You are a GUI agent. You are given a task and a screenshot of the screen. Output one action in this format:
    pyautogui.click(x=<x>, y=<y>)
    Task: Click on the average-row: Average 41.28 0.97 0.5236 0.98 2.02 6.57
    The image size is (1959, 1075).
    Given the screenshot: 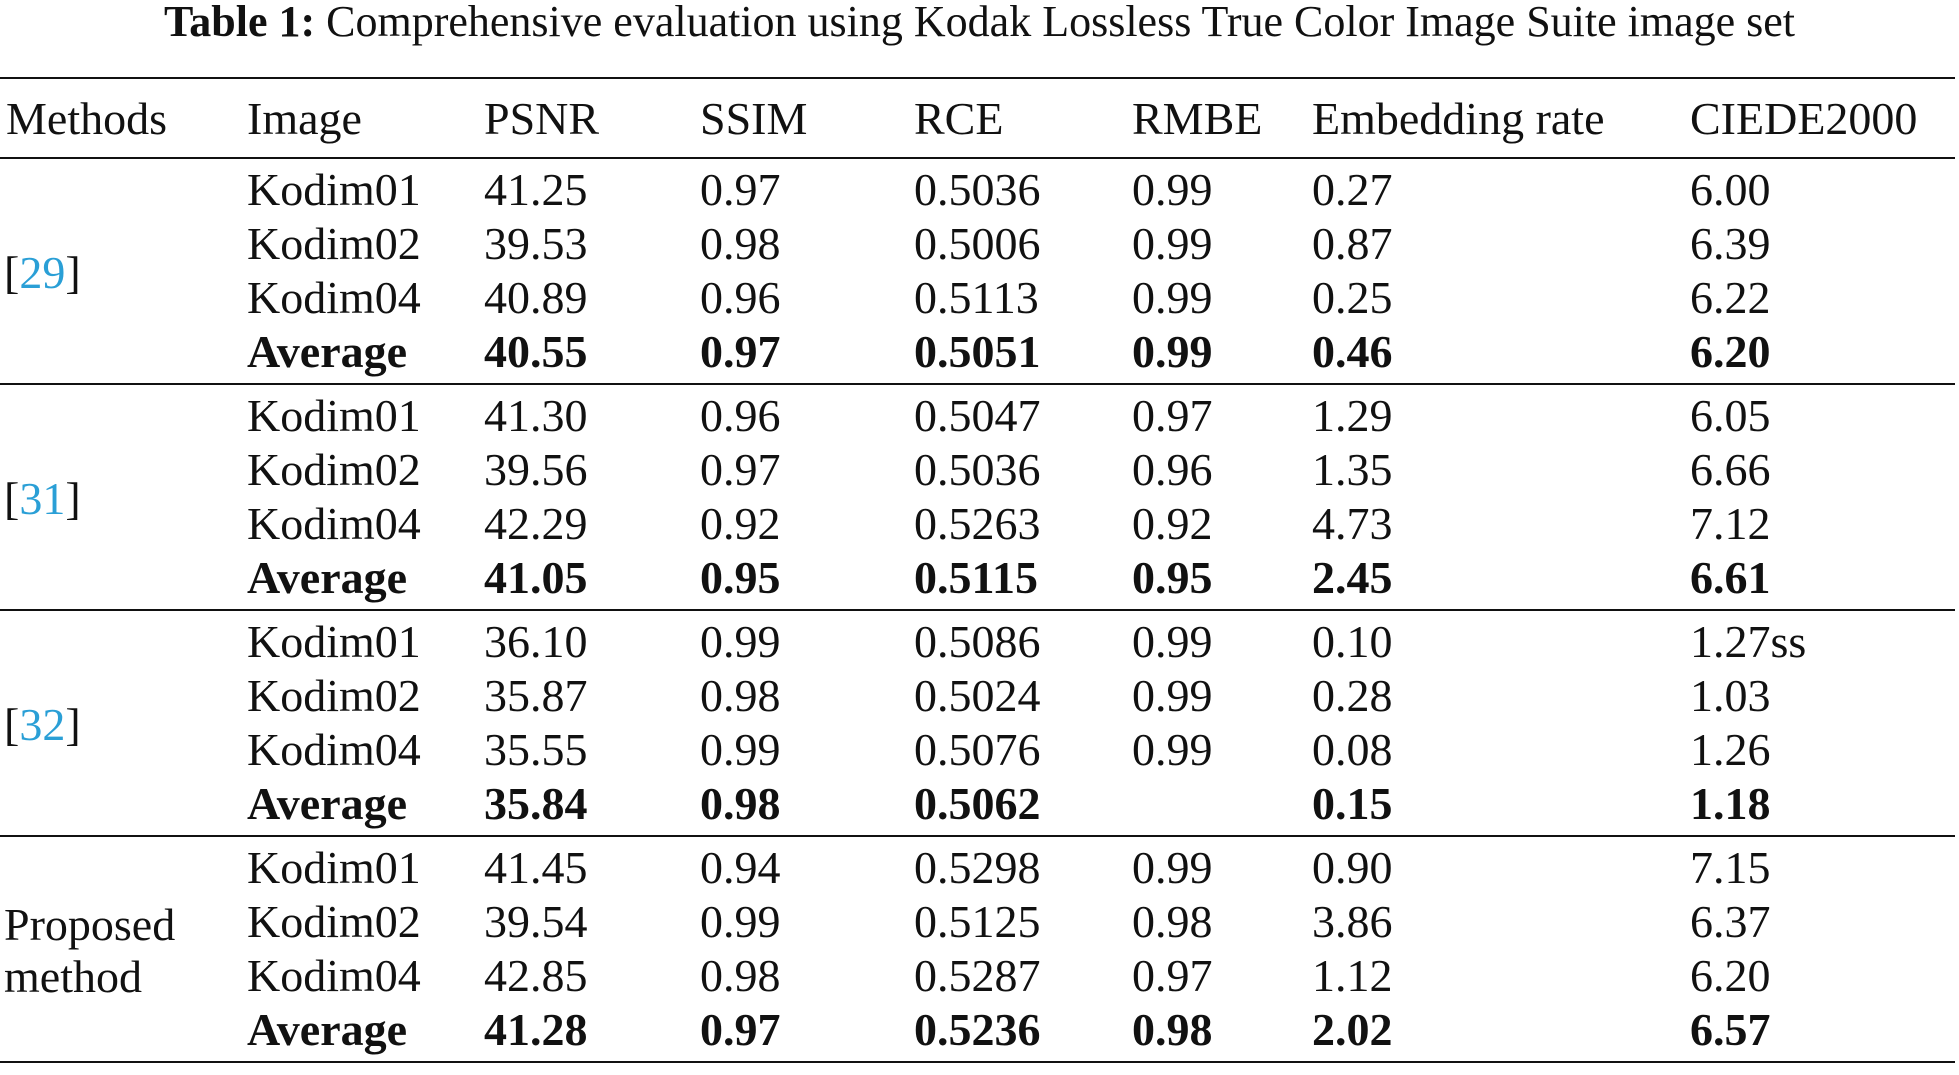 What is the action you would take?
    pyautogui.click(x=977, y=1033)
    